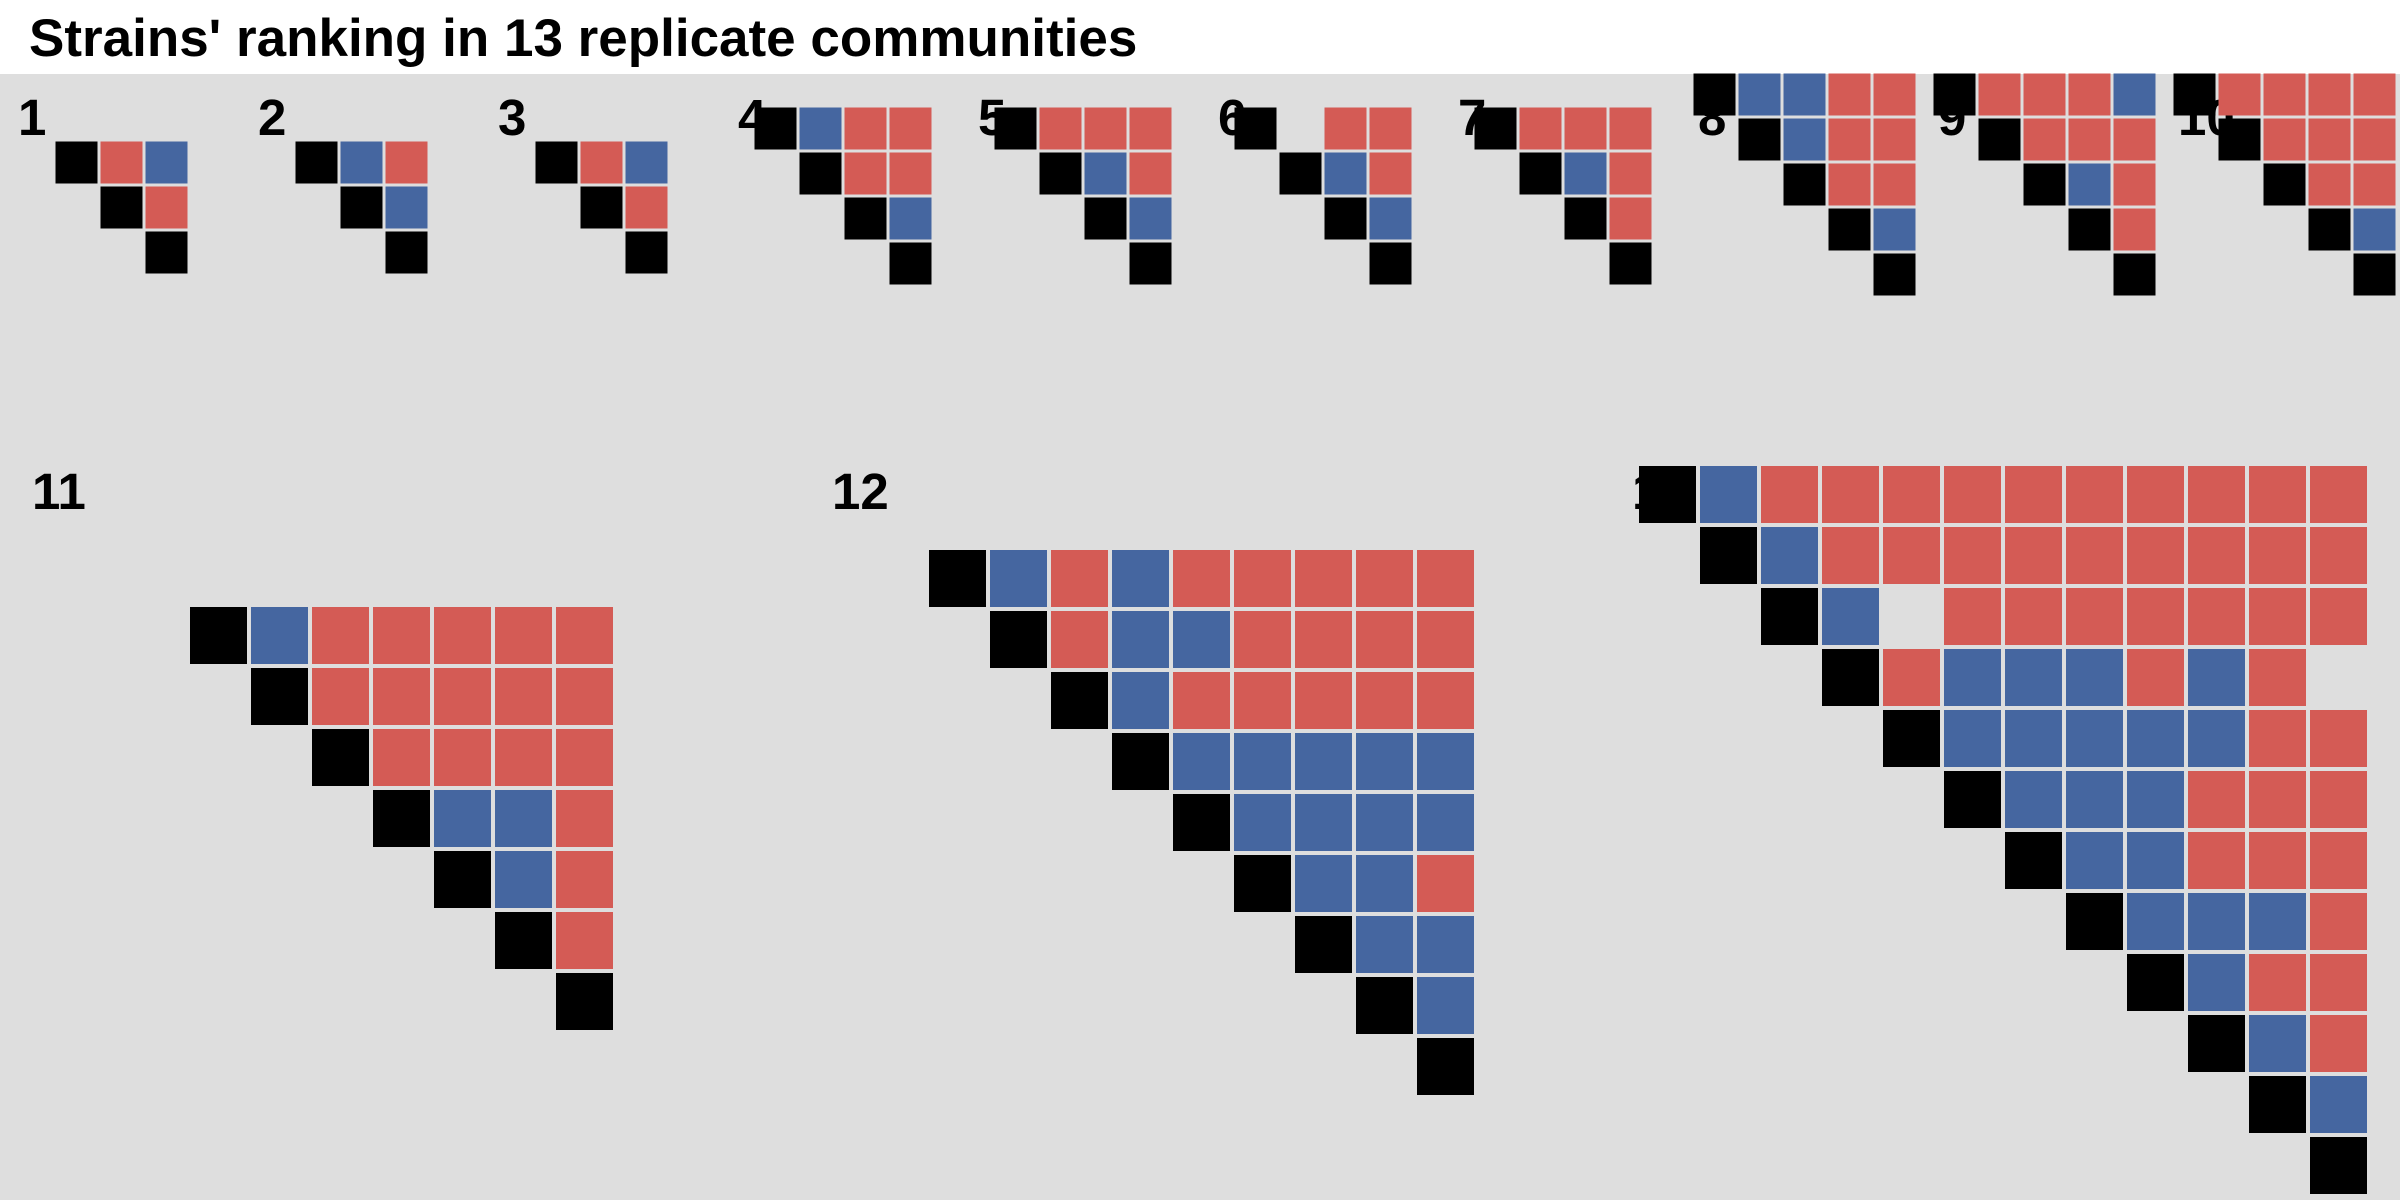  I want to click on cell-12-r8-c9, so click(1445, 1005).